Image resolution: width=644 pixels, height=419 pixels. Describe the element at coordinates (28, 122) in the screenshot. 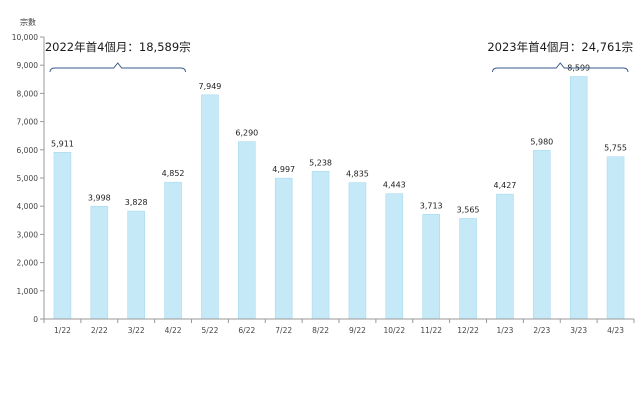

I see `y-tick-label: 7,000` at that location.